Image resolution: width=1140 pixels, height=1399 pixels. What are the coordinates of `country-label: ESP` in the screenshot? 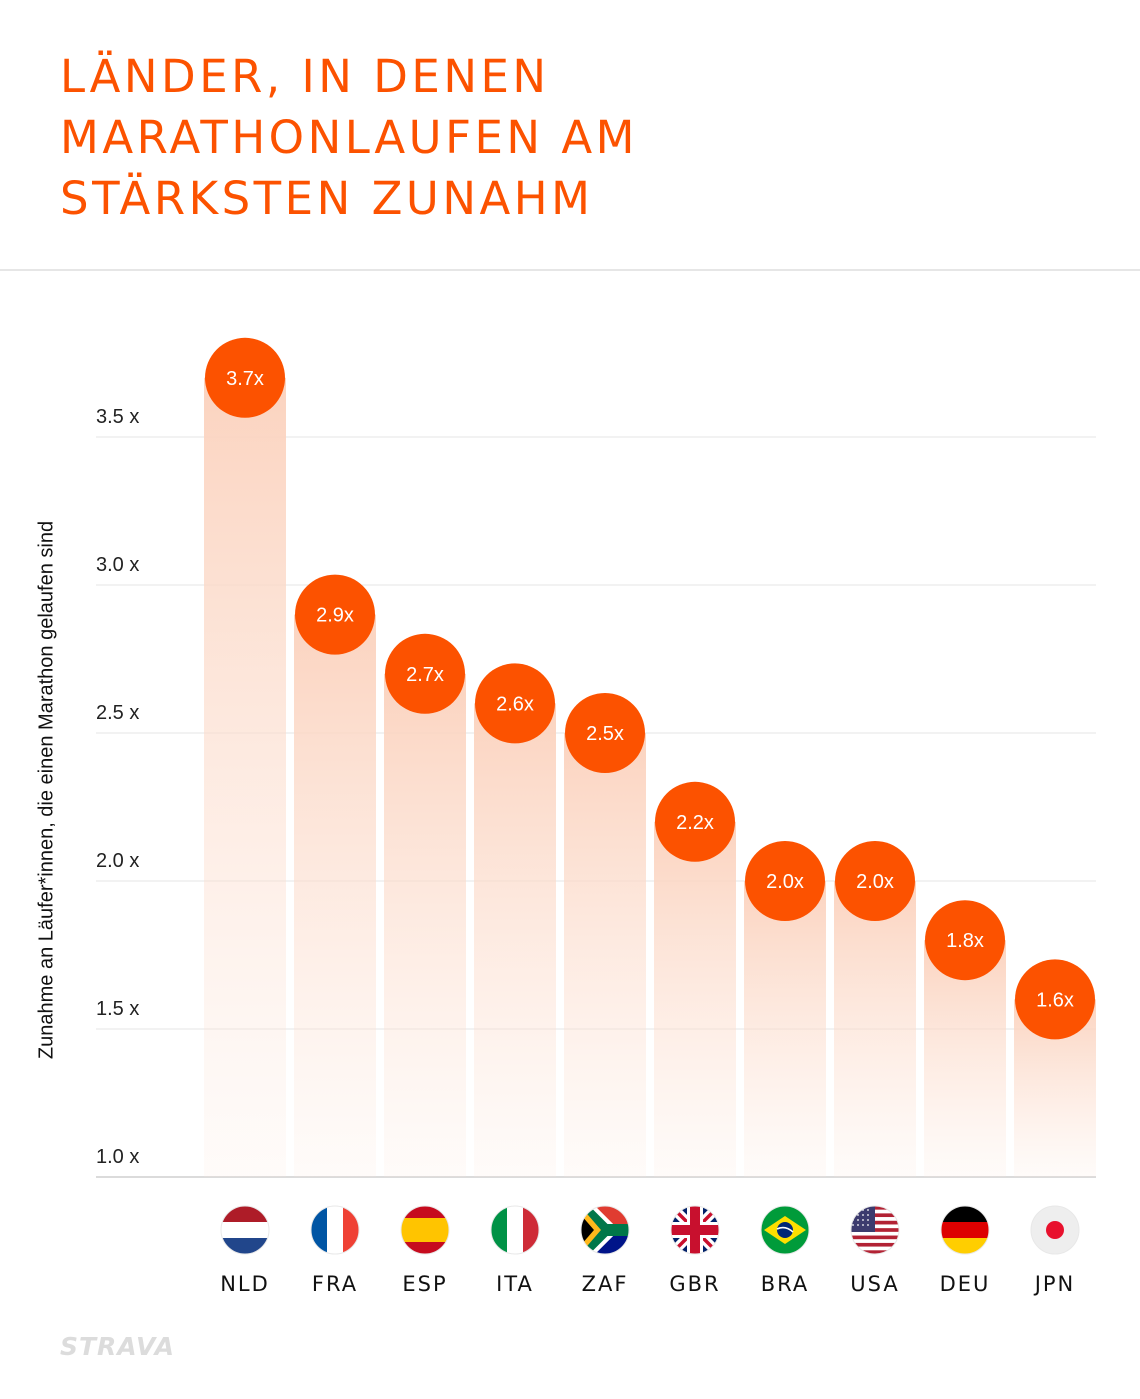 It's located at (424, 1284).